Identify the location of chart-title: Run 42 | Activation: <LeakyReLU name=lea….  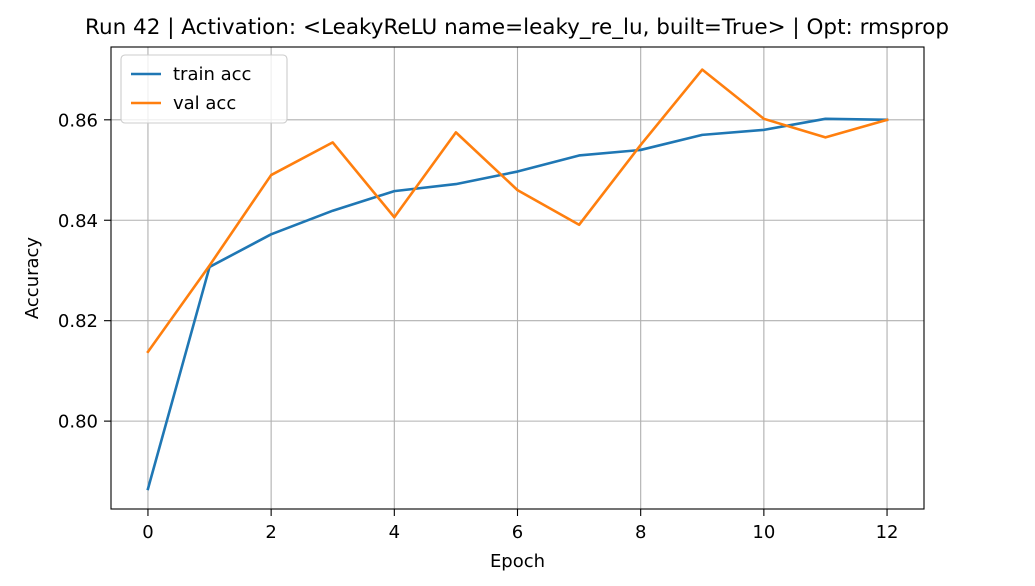
(517, 27).